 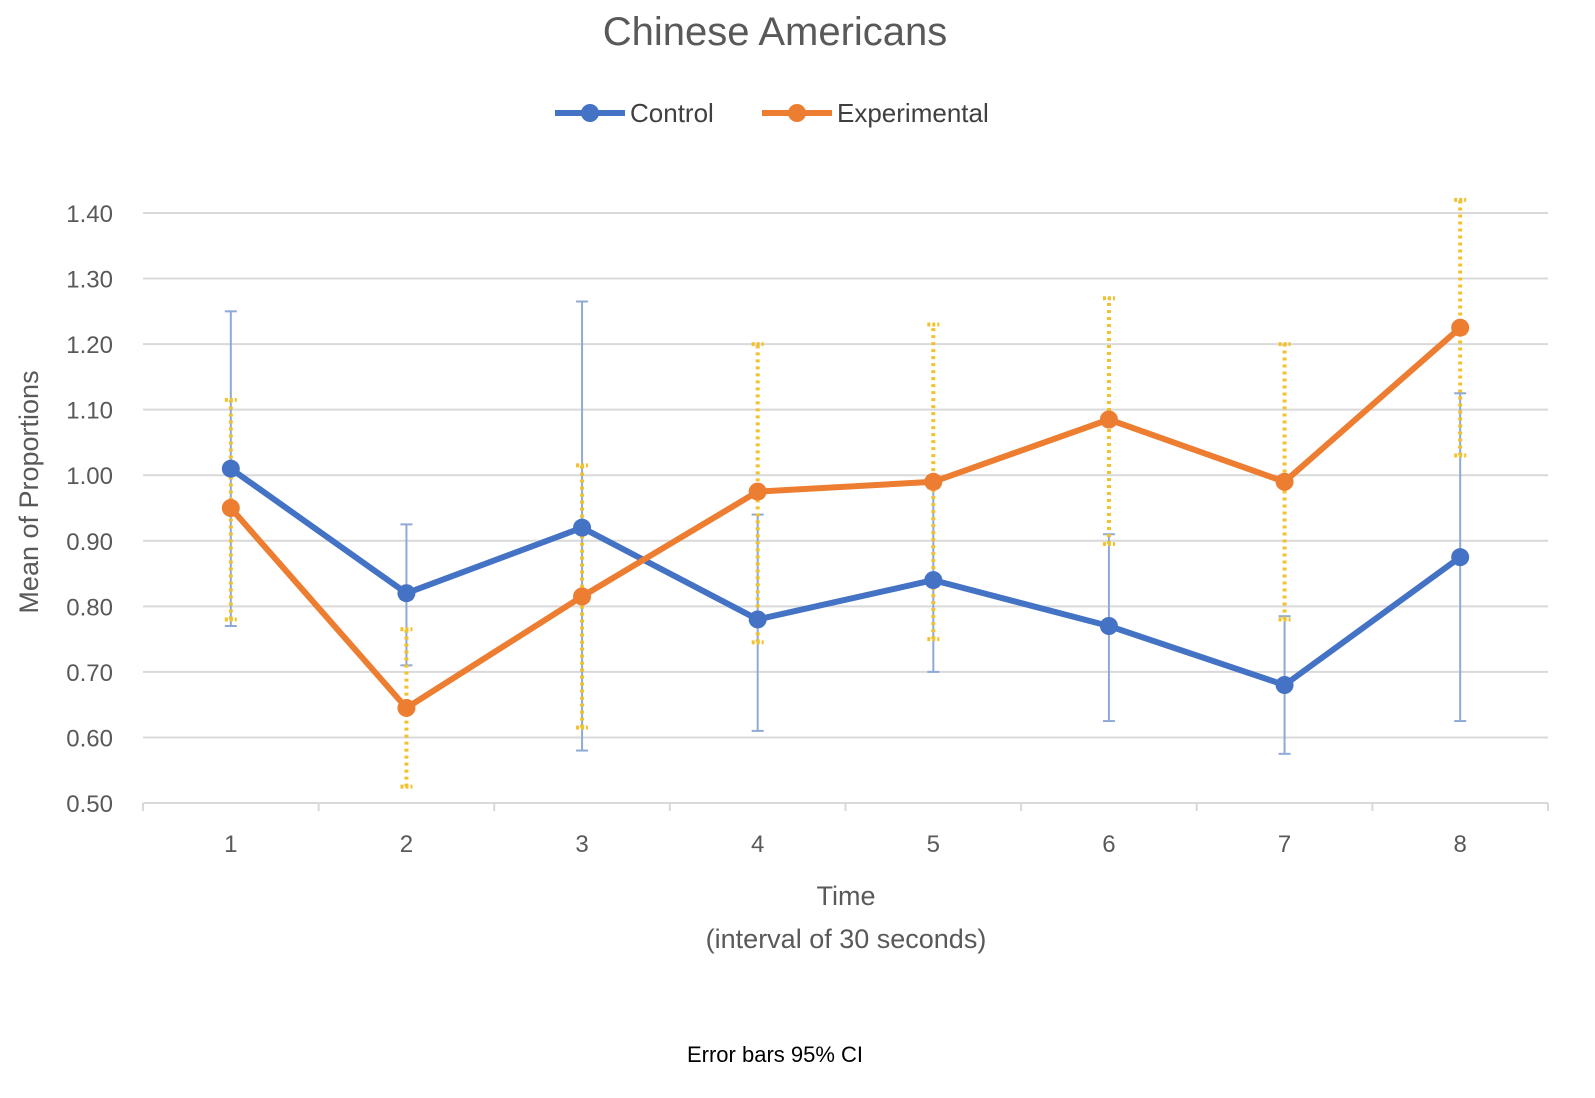 What do you see at coordinates (757, 844) in the screenshot?
I see `x-tick-label: 4` at bounding box center [757, 844].